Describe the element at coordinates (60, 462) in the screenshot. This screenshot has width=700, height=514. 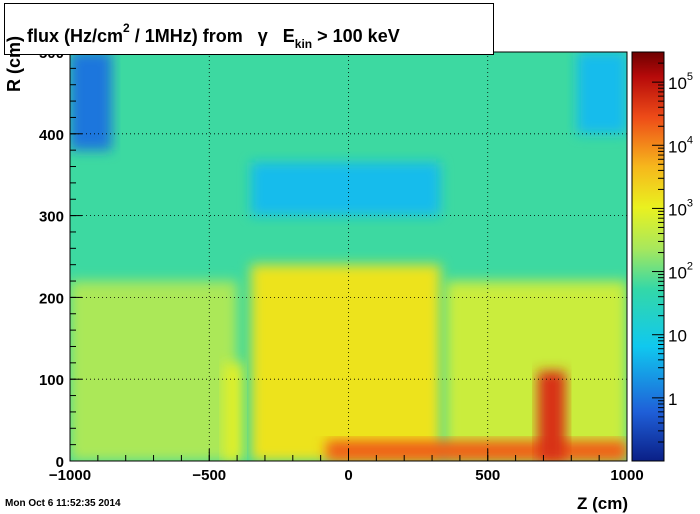
I see `y-tick-label: 0` at that location.